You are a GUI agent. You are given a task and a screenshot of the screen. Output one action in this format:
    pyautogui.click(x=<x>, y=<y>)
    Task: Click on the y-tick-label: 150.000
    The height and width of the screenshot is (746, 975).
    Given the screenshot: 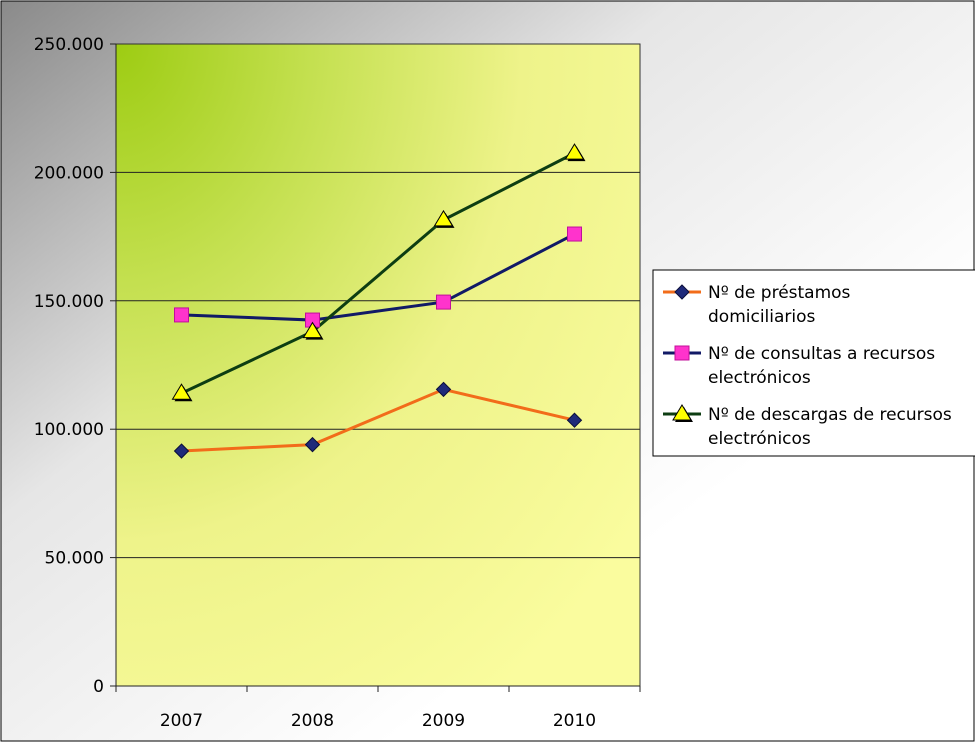 What is the action you would take?
    pyautogui.click(x=69, y=302)
    